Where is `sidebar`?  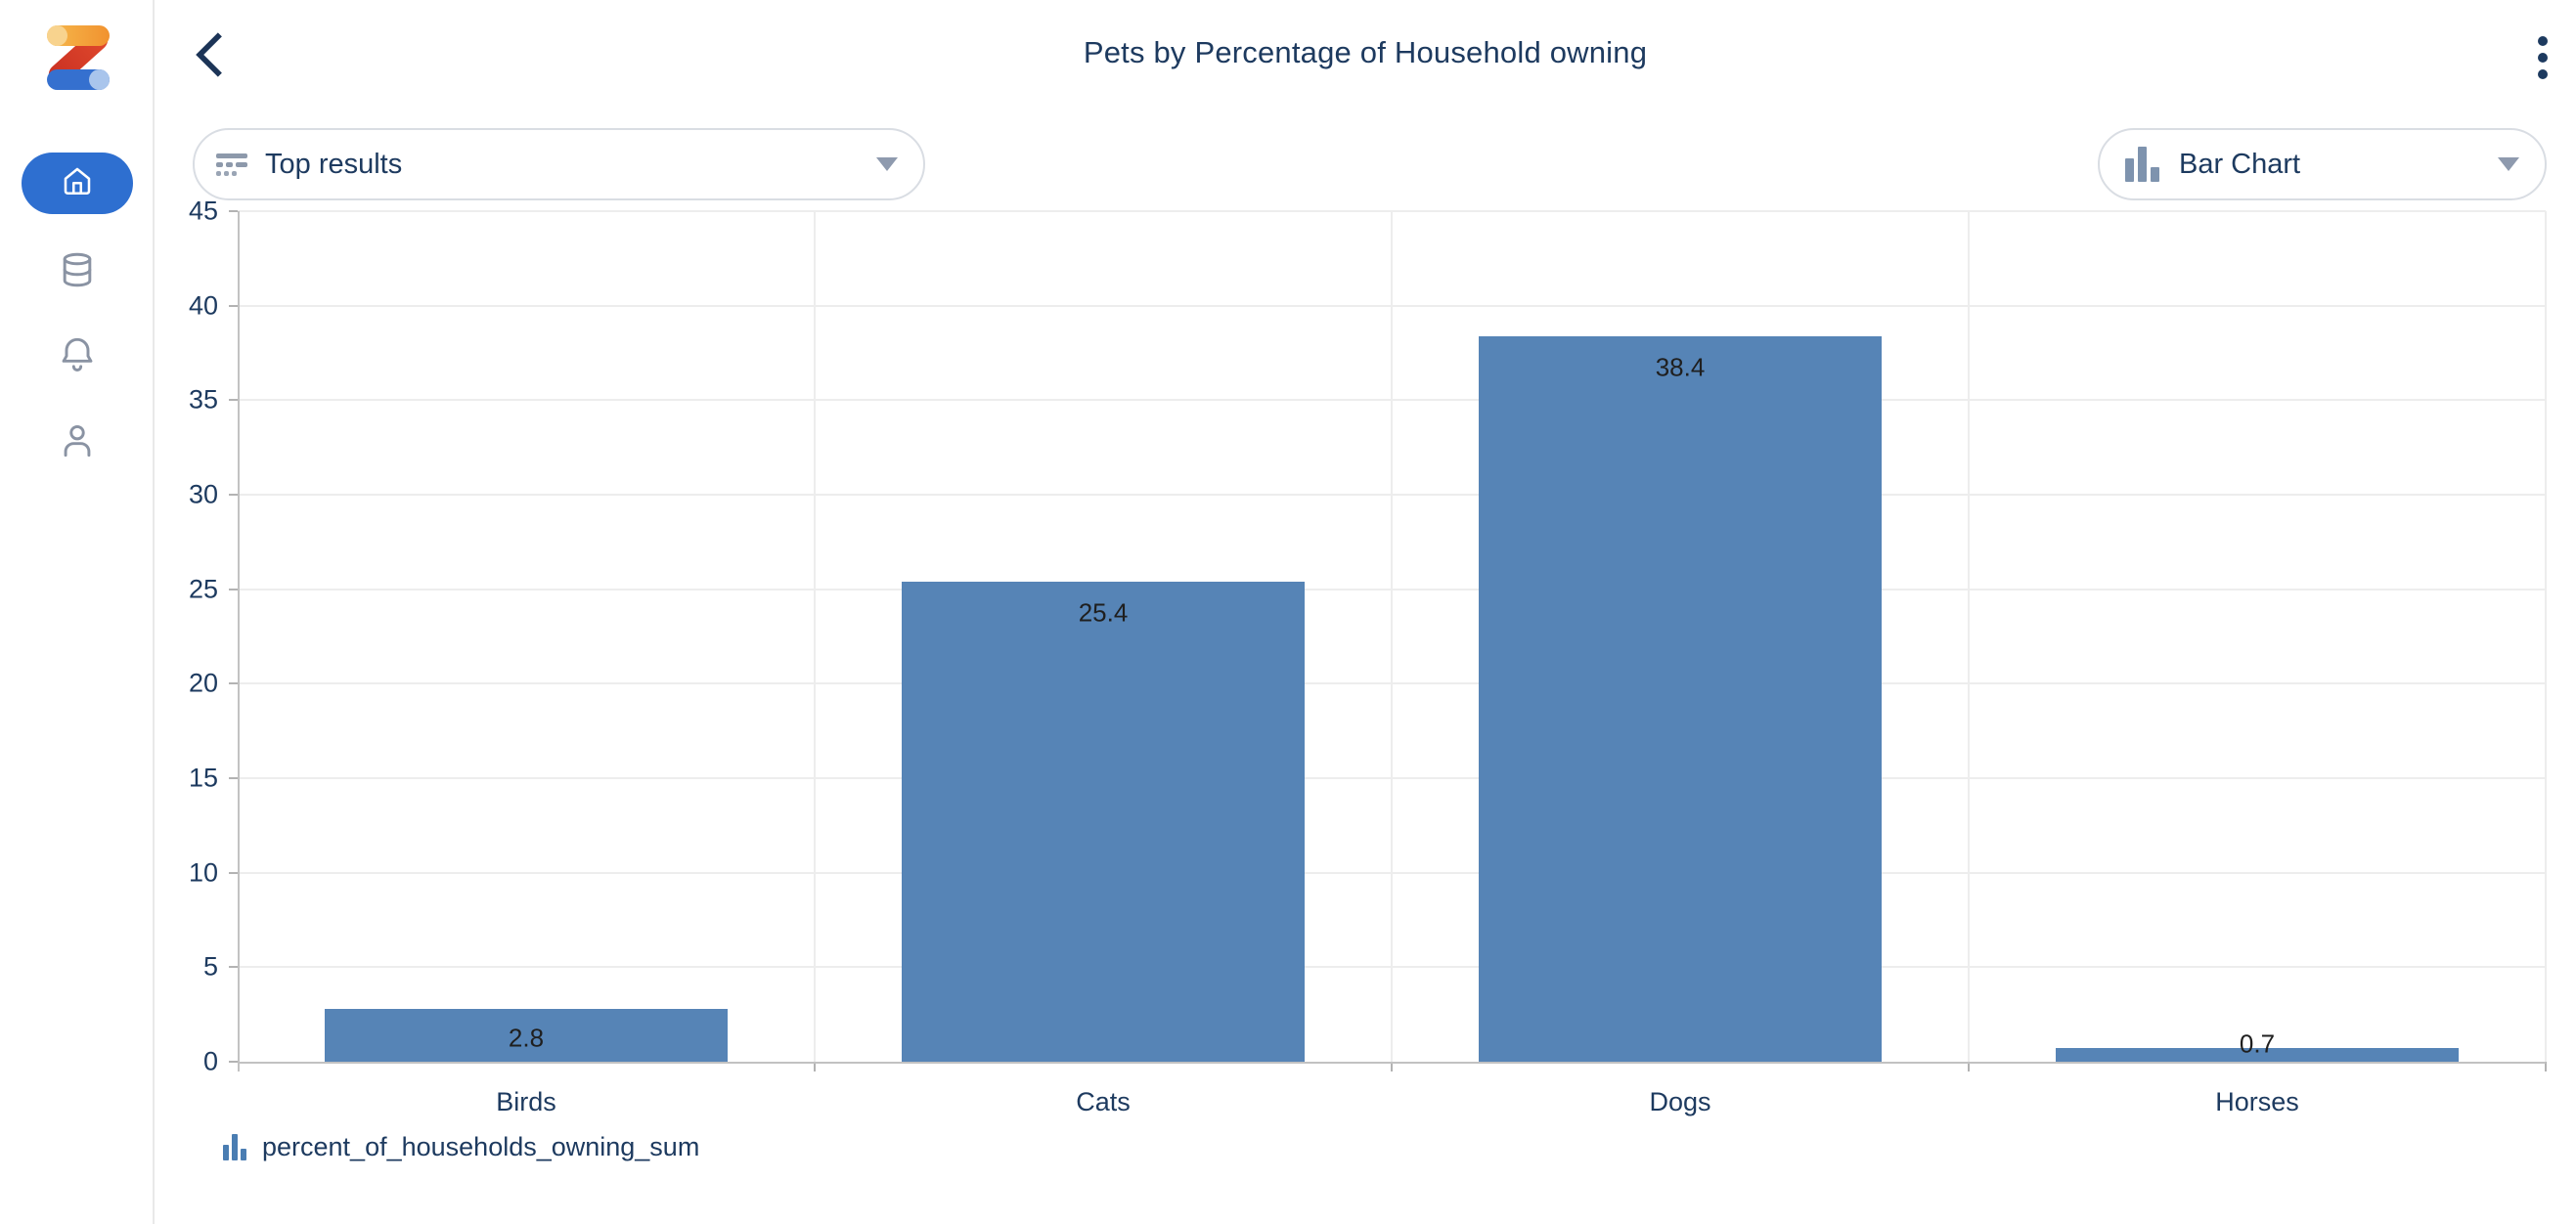
sidebar is located at coordinates (77, 612).